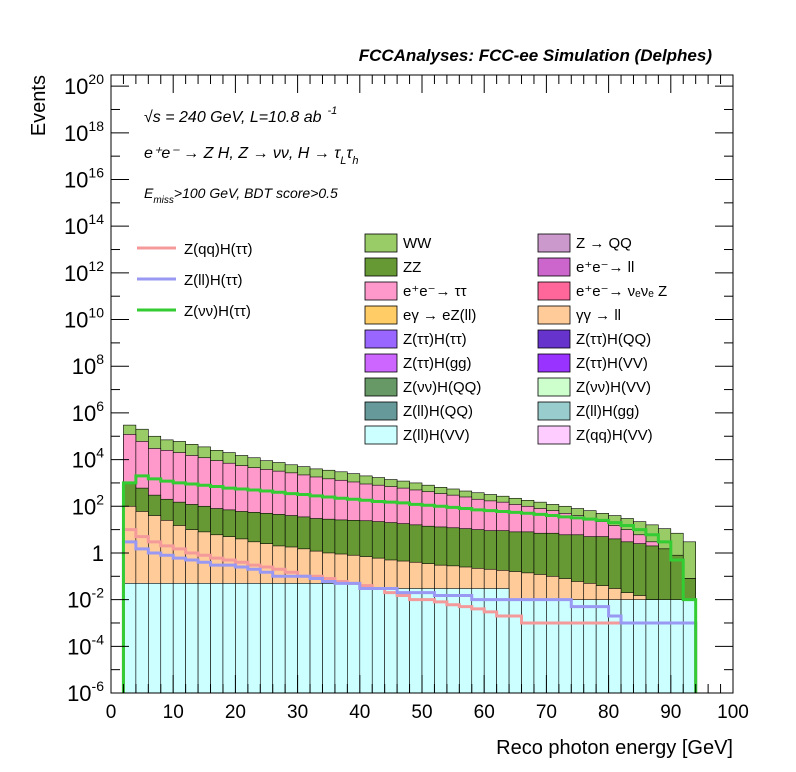 The image size is (796, 772). I want to click on x-tick-label: 70, so click(546, 712).